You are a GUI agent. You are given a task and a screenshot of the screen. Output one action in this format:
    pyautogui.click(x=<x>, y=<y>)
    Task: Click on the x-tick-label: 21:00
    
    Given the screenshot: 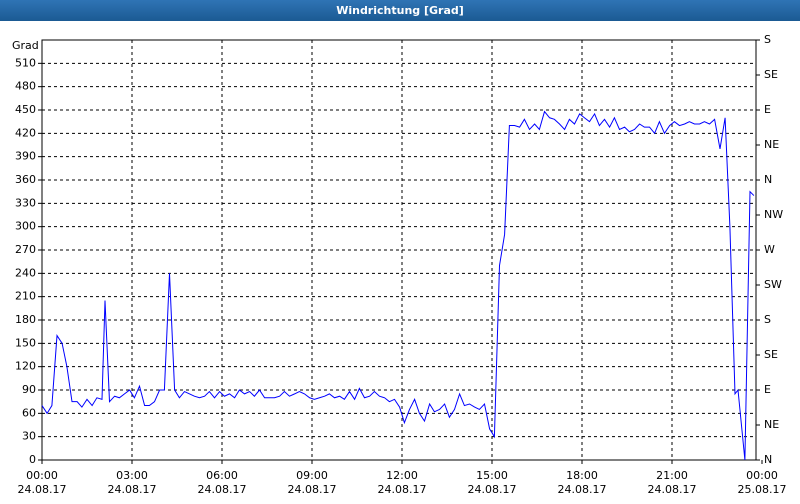 What is the action you would take?
    pyautogui.click(x=672, y=475)
    